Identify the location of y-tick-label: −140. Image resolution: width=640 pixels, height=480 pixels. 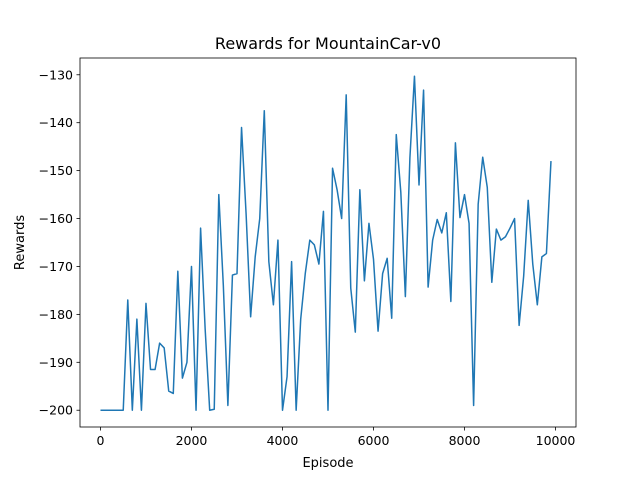
(56, 122).